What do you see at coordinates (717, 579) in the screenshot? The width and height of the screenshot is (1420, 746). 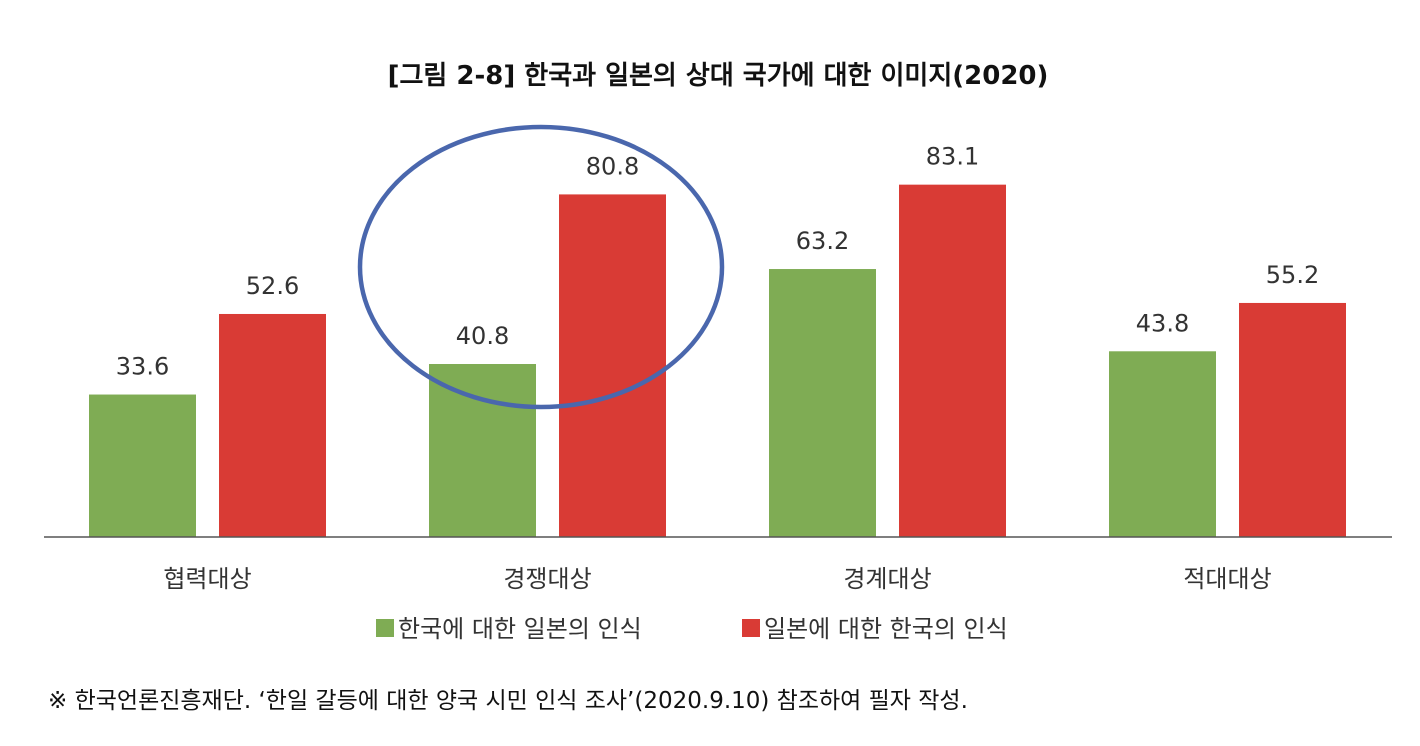 I see `category-labels: 협력대상 경쟁대상 경계대상 적대대상` at bounding box center [717, 579].